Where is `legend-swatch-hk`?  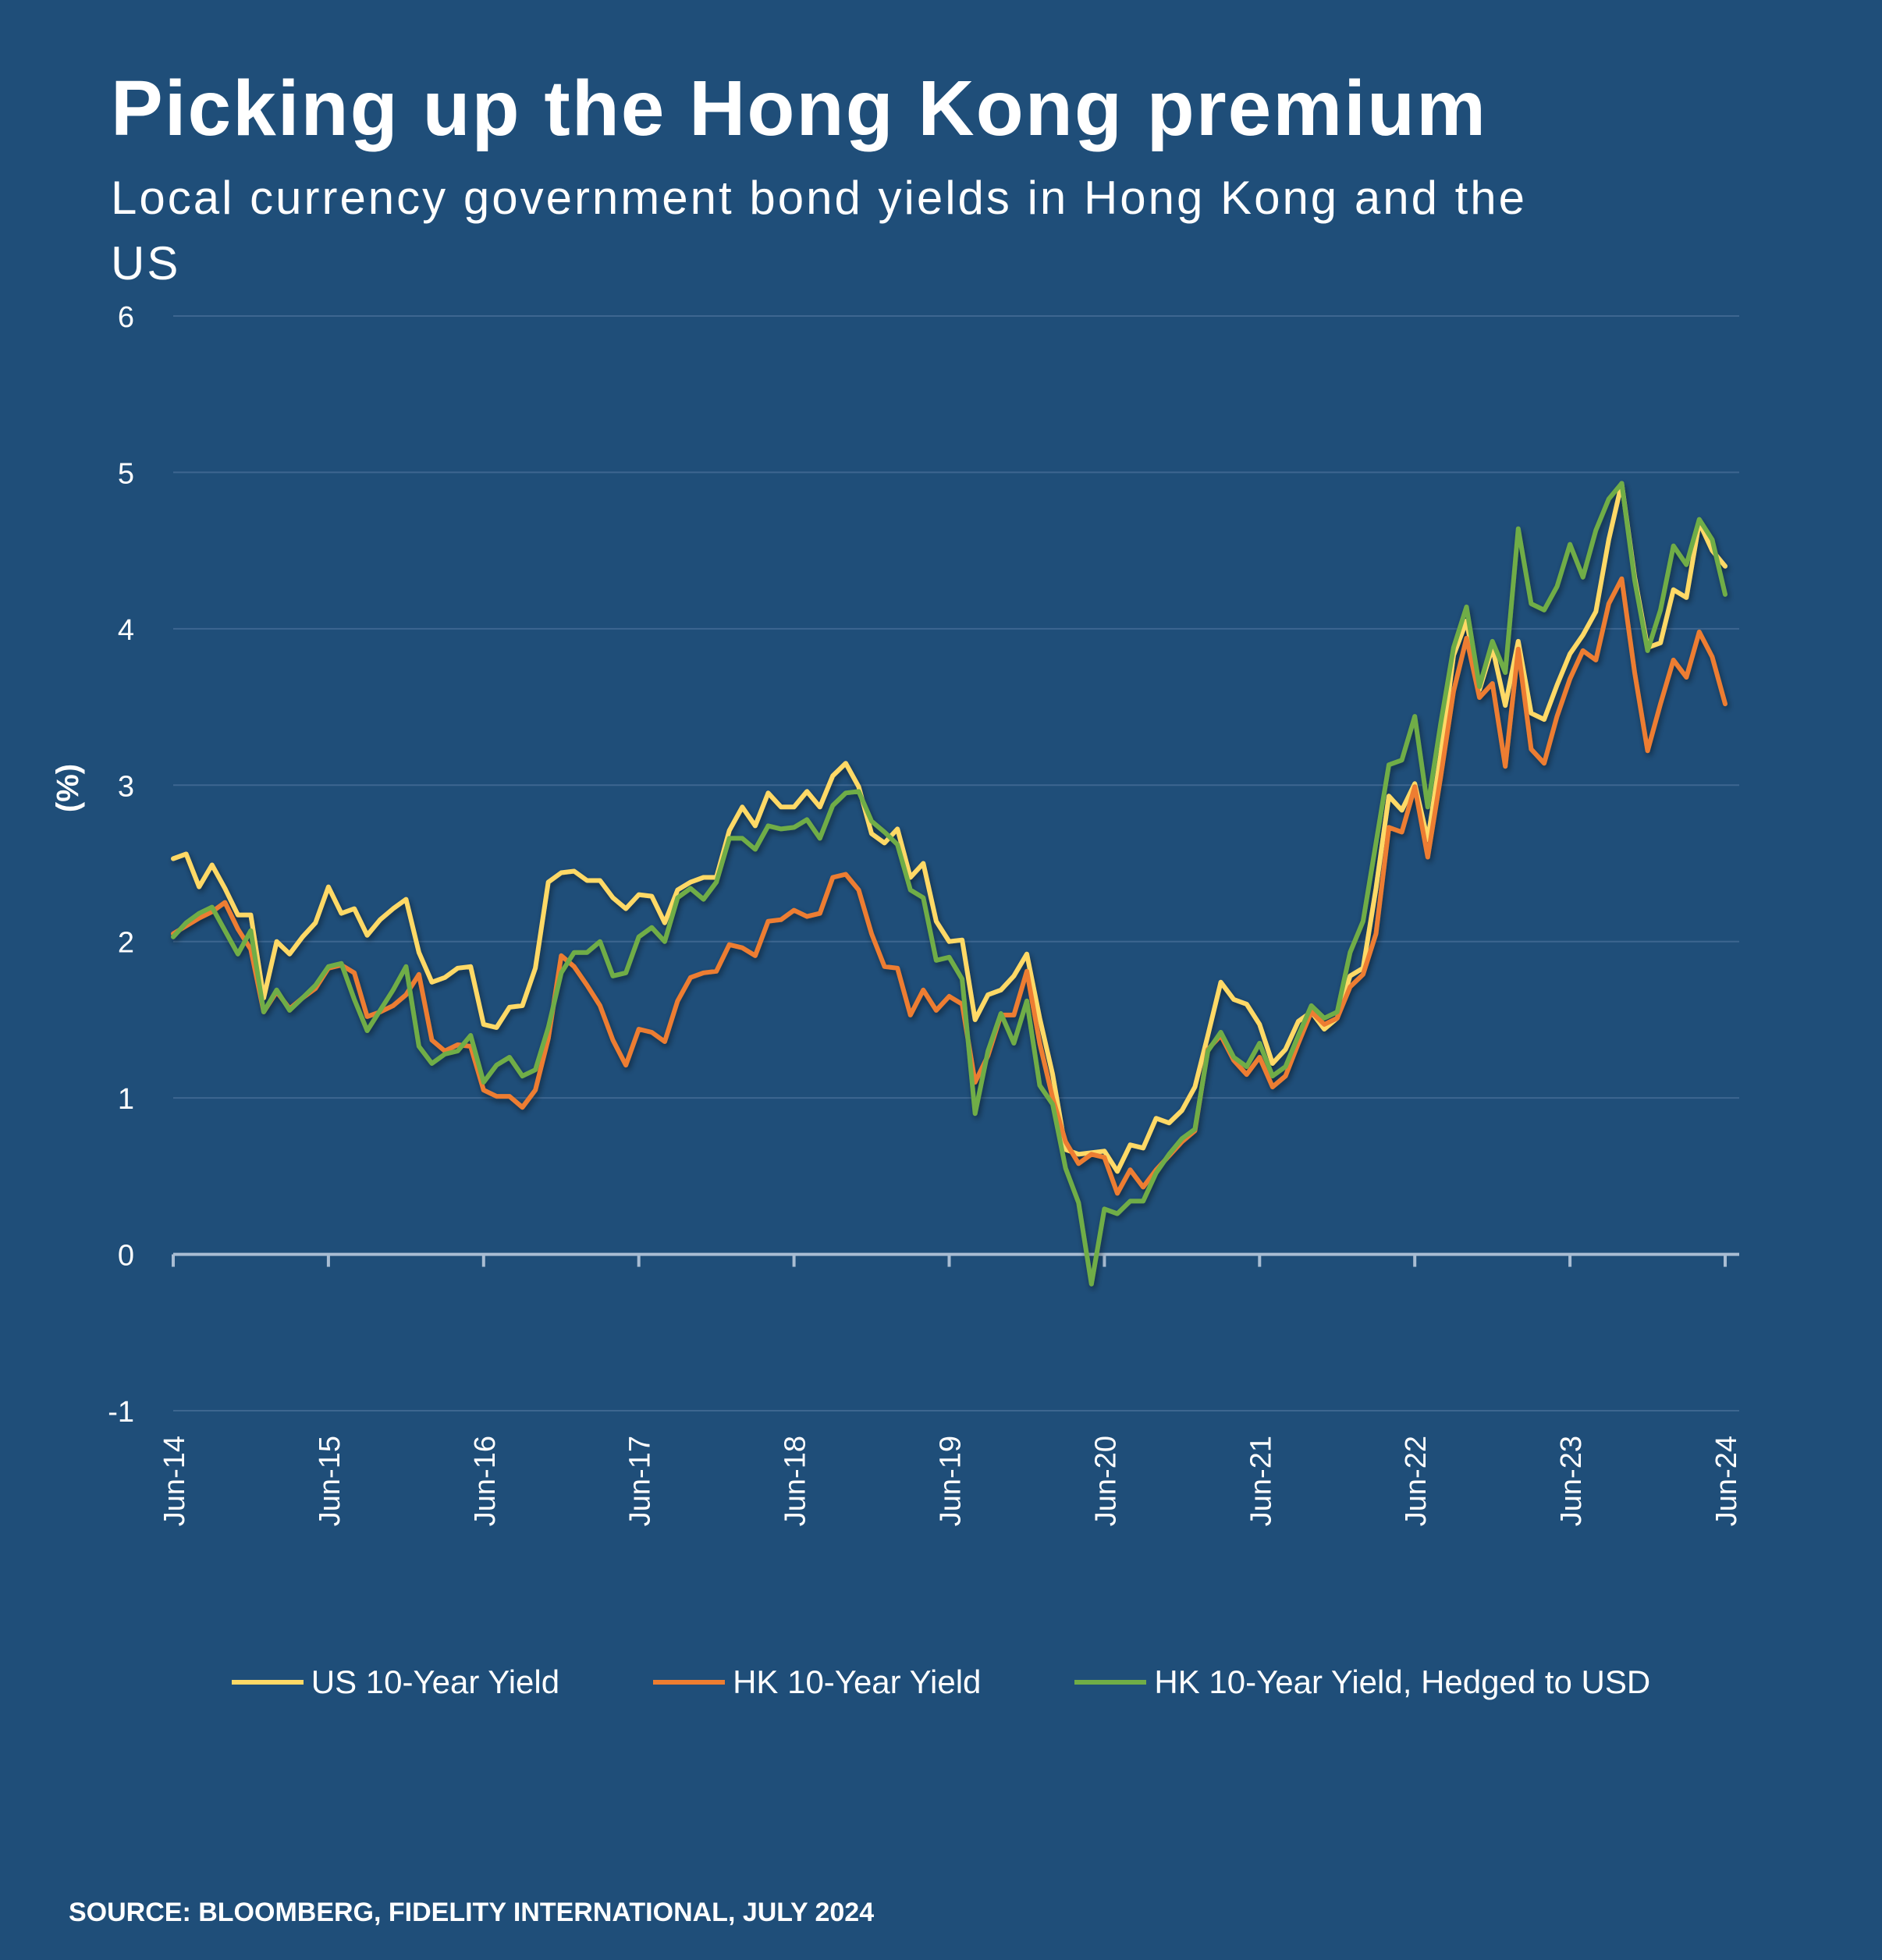 legend-swatch-hk is located at coordinates (689, 1683).